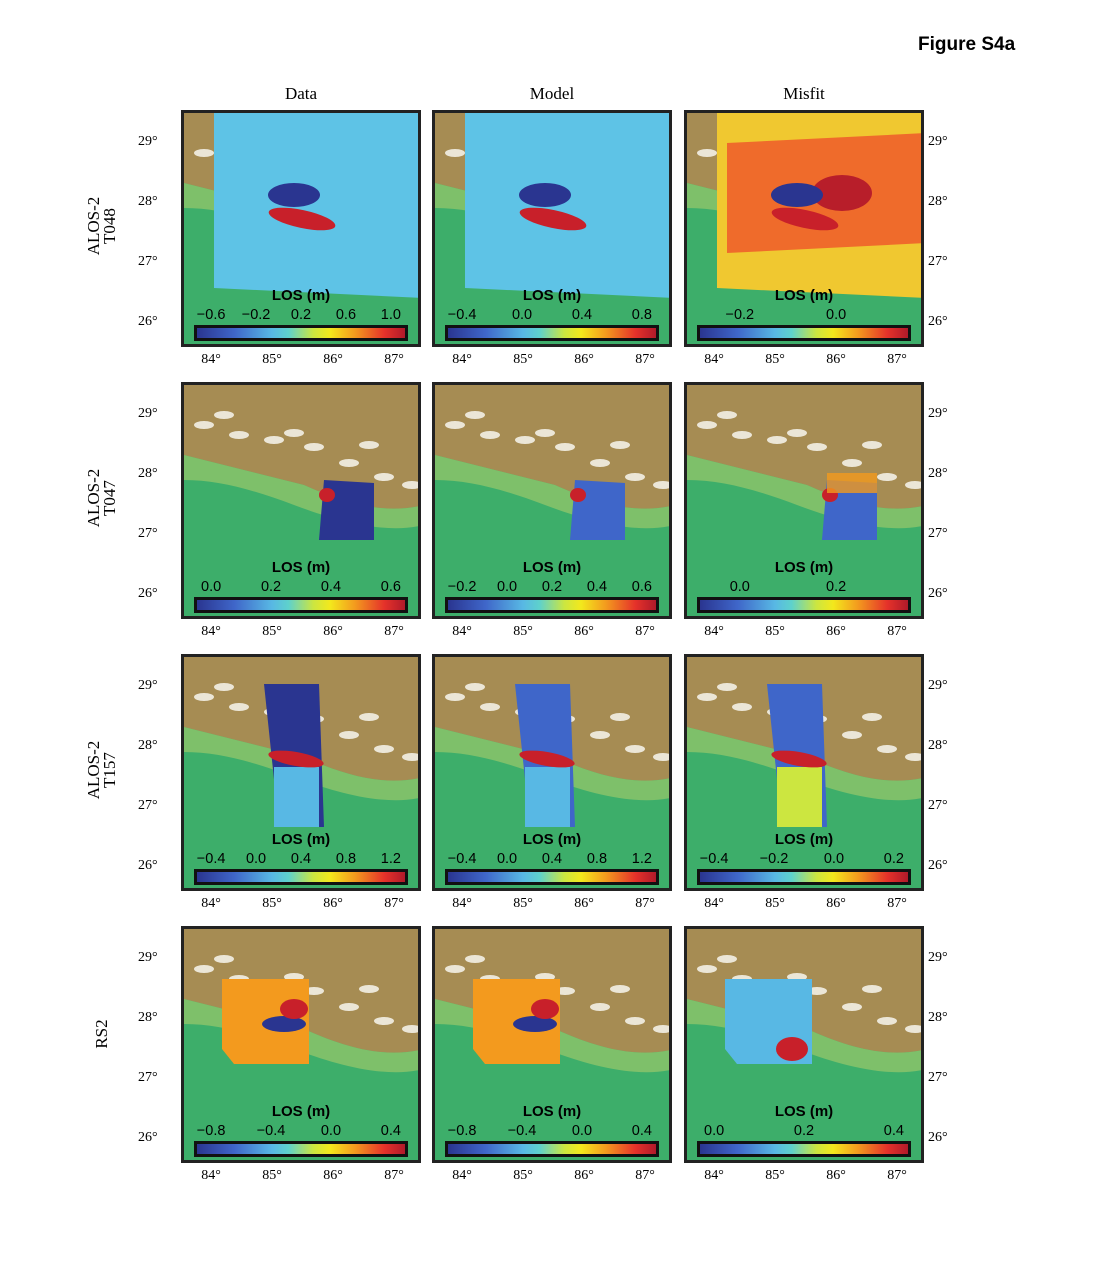  I want to click on colorbar-tick-label: 0.8, so click(346, 859).